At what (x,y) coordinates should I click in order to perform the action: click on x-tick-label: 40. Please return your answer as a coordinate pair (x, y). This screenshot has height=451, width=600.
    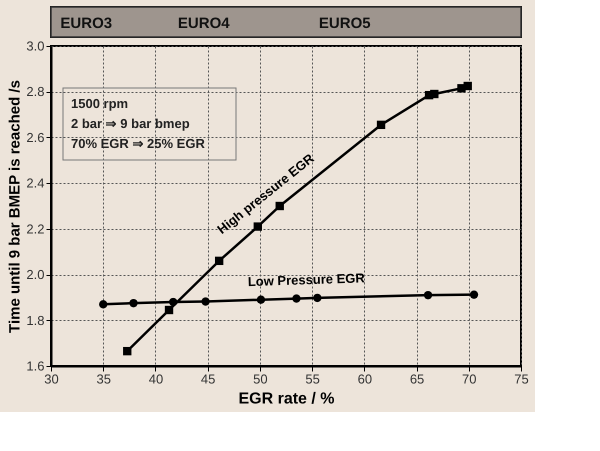
    Looking at the image, I should click on (156, 379).